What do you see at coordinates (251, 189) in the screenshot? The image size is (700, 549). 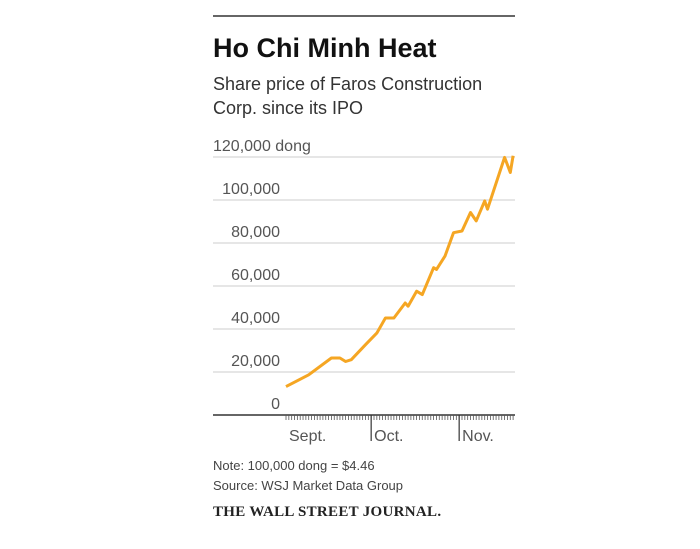 I see `y-tick-label: 100,000` at bounding box center [251, 189].